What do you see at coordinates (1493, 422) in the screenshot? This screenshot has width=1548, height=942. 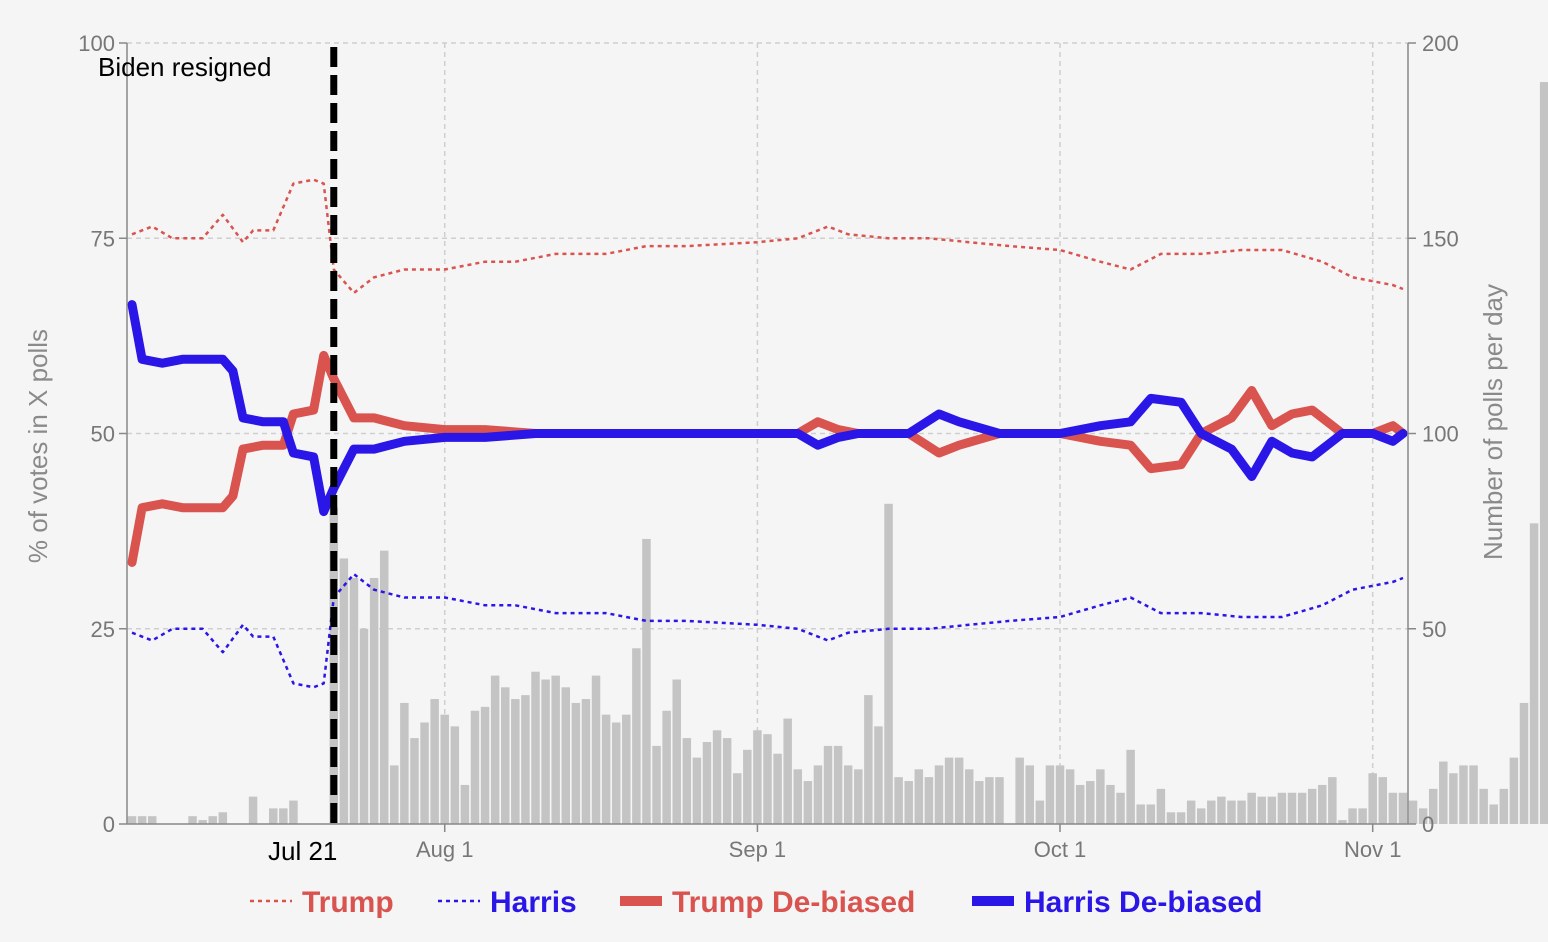 I see `y2-axis-title: Number of polls per day` at bounding box center [1493, 422].